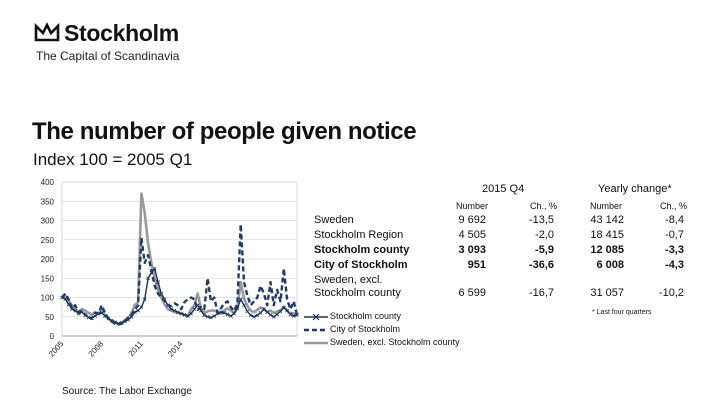  Describe the element at coordinates (512, 221) in the screenshot. I see `table-row-sweden: Sweden 9 692 -13,5 43 142 -8,4` at that location.